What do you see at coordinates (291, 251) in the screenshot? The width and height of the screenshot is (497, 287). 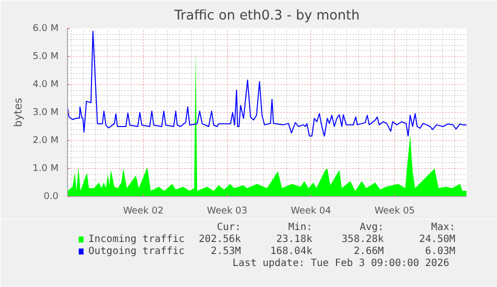 I see `text: 168.04k` at bounding box center [291, 251].